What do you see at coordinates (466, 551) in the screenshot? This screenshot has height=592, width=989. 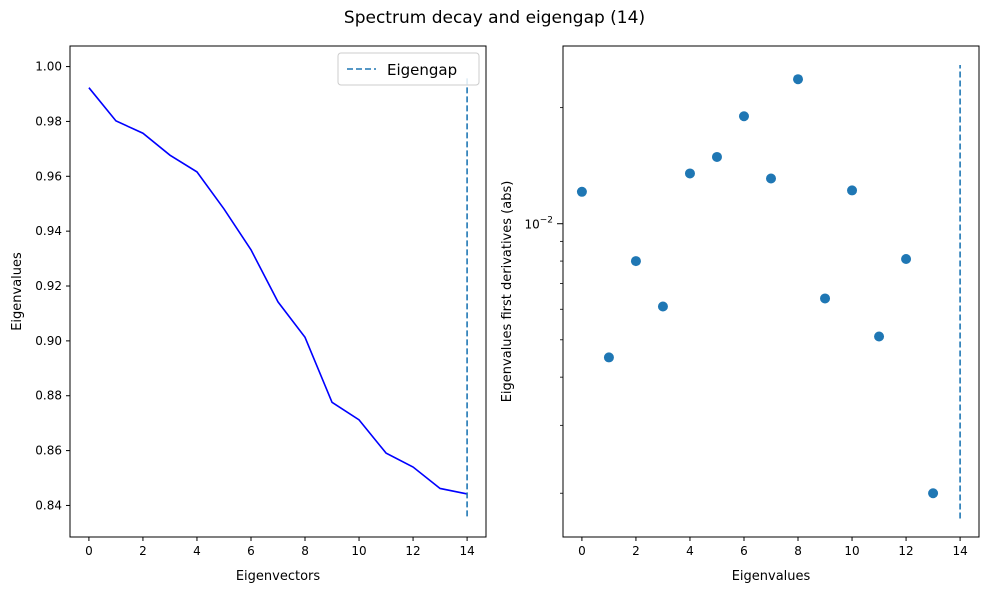 I see `left-xtick-label: 14` at bounding box center [466, 551].